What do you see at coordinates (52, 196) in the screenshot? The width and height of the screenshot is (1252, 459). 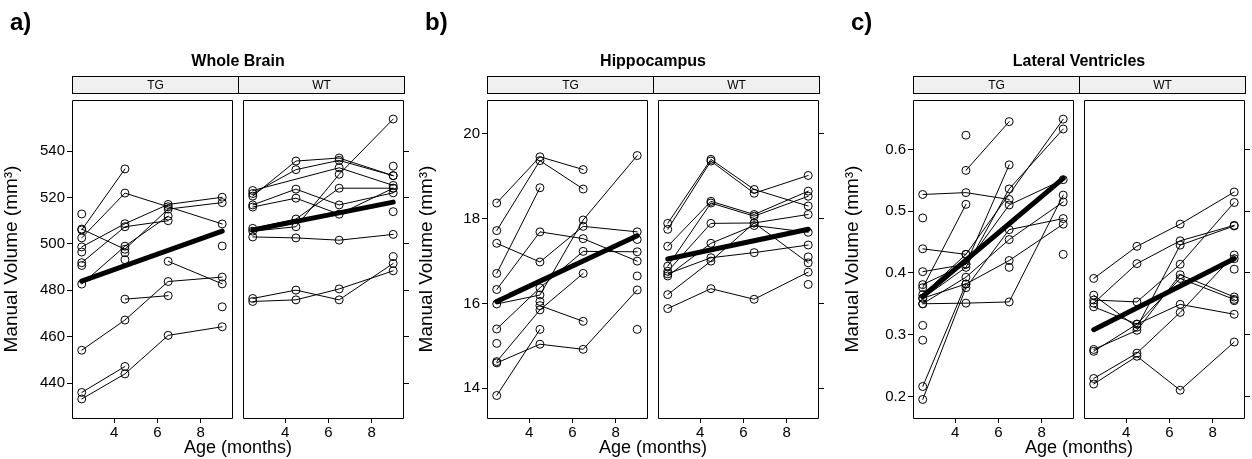 I see `y-tick-label: 520` at bounding box center [52, 196].